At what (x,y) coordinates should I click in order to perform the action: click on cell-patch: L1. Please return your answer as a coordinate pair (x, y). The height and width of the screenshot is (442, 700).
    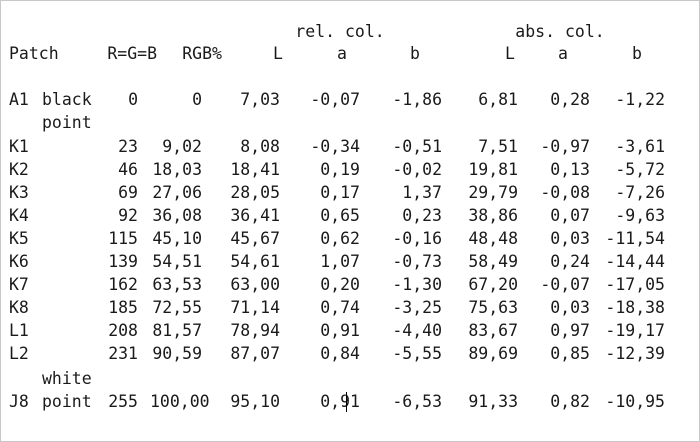
    Looking at the image, I should click on (19, 330).